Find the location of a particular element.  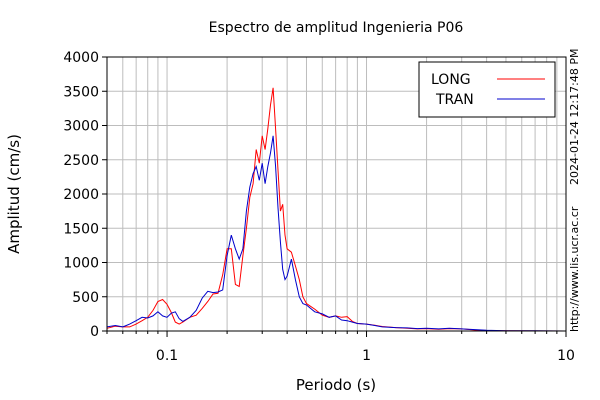

legend: LONG TRAN is located at coordinates (487, 89).